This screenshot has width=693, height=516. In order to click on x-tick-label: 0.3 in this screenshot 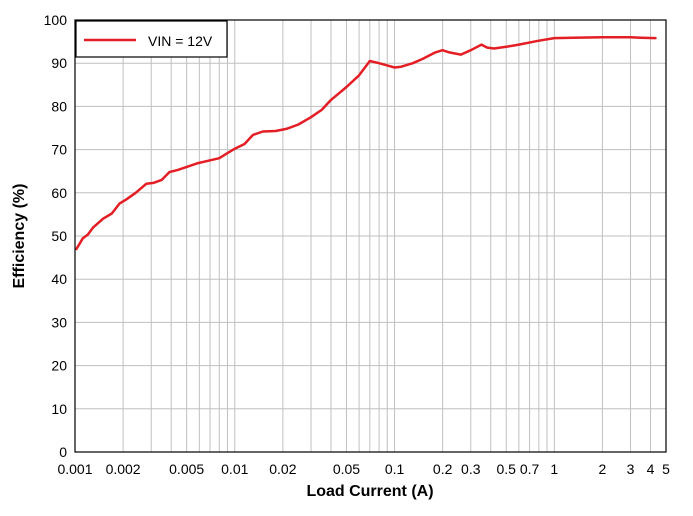, I will do `click(471, 469)`.